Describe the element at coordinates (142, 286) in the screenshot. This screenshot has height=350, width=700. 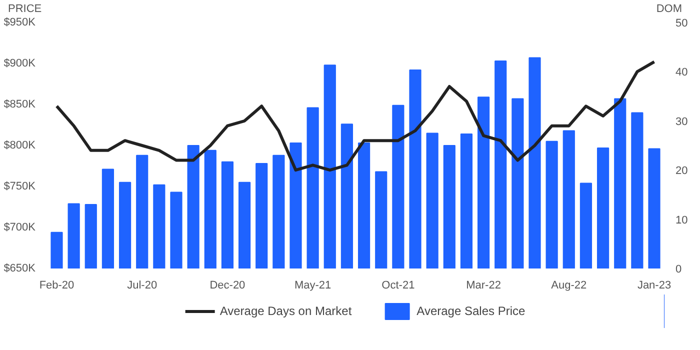
I see `x-tick-label: Jul-20` at that location.